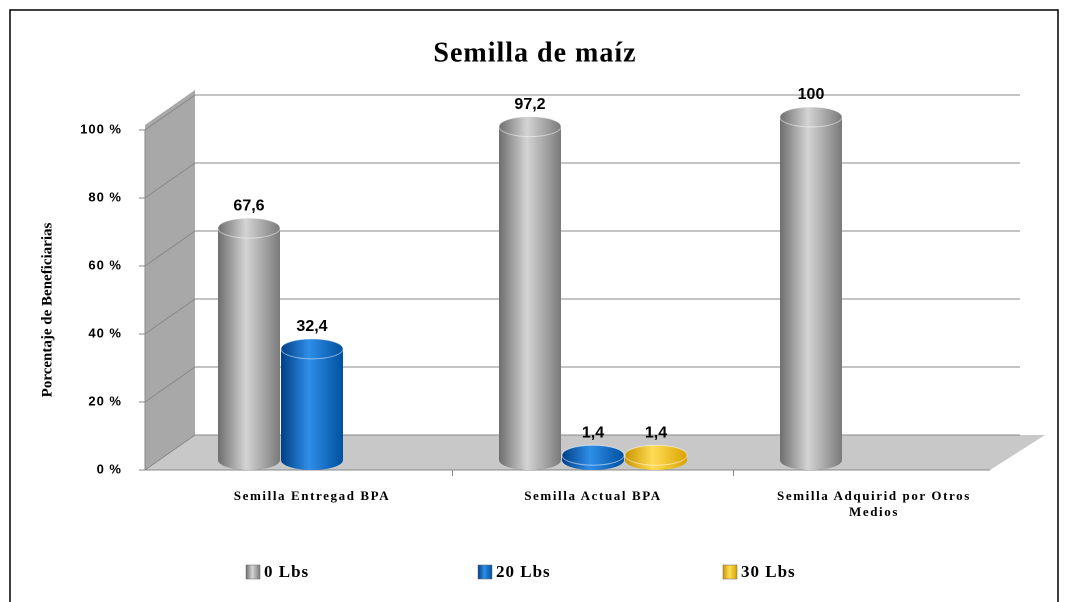  Describe the element at coordinates (101, 128) in the screenshot. I see `y-tick-label: 100 %` at that location.